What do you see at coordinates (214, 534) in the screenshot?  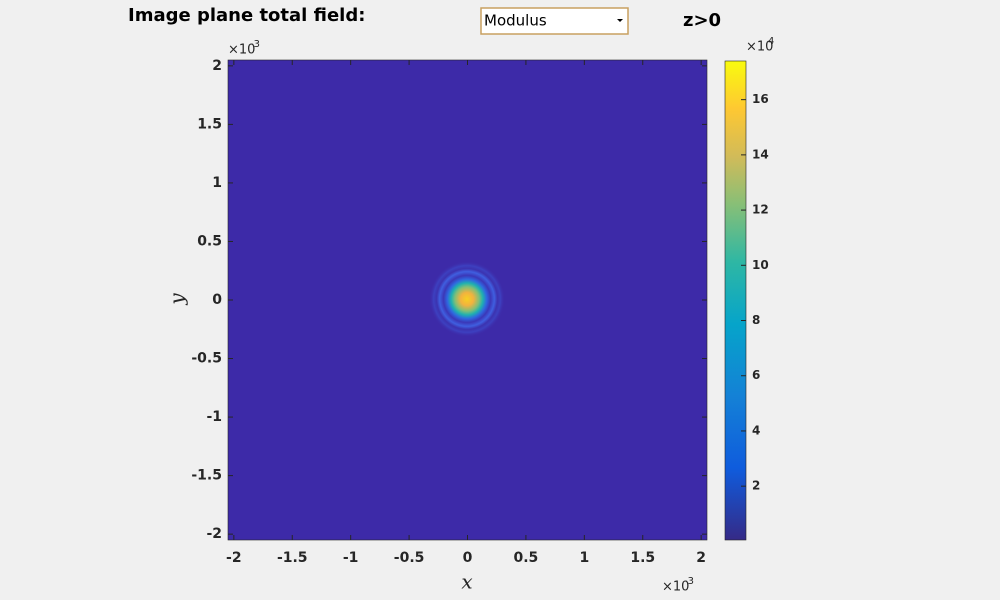 I see `y-tick-label: -2` at bounding box center [214, 534].